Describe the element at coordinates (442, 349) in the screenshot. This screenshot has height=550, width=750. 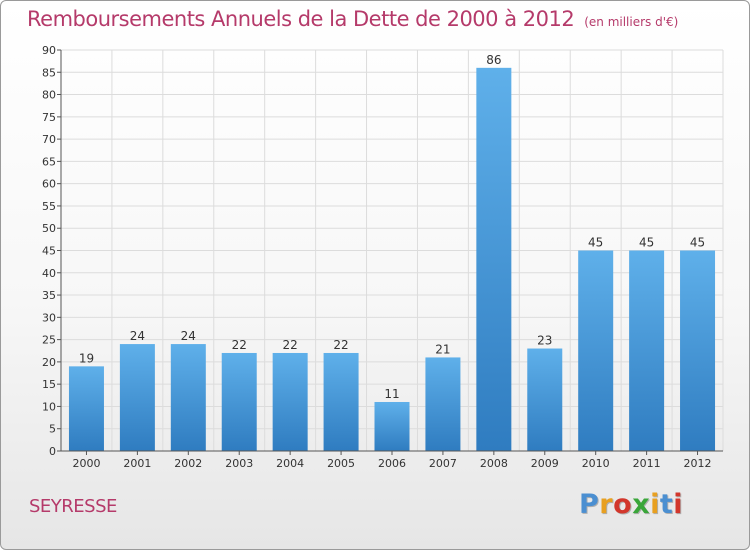
I see `data-label: 21` at that location.